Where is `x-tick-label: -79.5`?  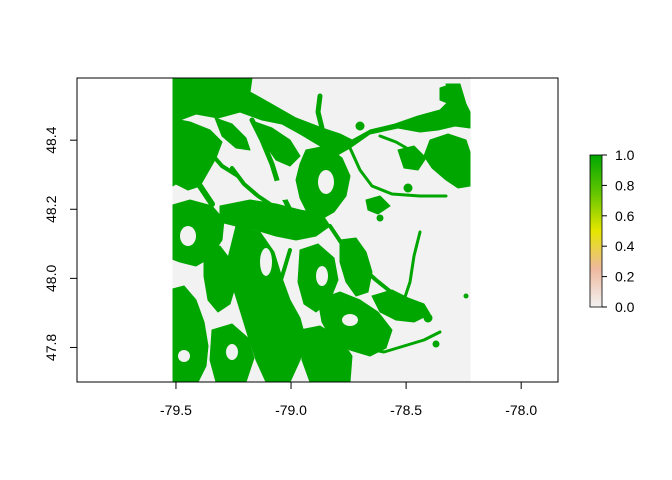 x-tick-label: -79.5 is located at coordinates (176, 410).